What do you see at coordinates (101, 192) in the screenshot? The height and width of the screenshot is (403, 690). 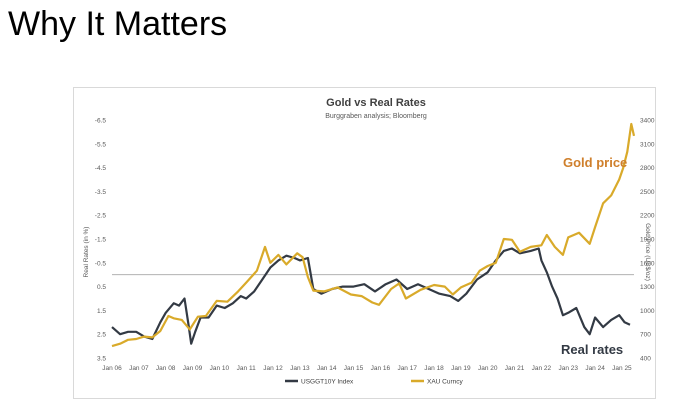 I see `y-tick-left: -3.5` at bounding box center [101, 192].